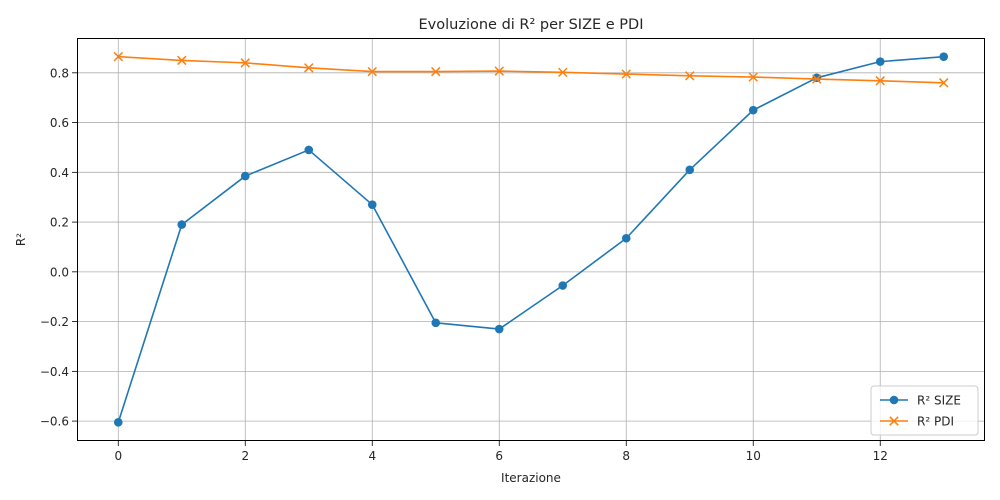  What do you see at coordinates (59, 272) in the screenshot?
I see `y-tick-label: 0.0` at bounding box center [59, 272].